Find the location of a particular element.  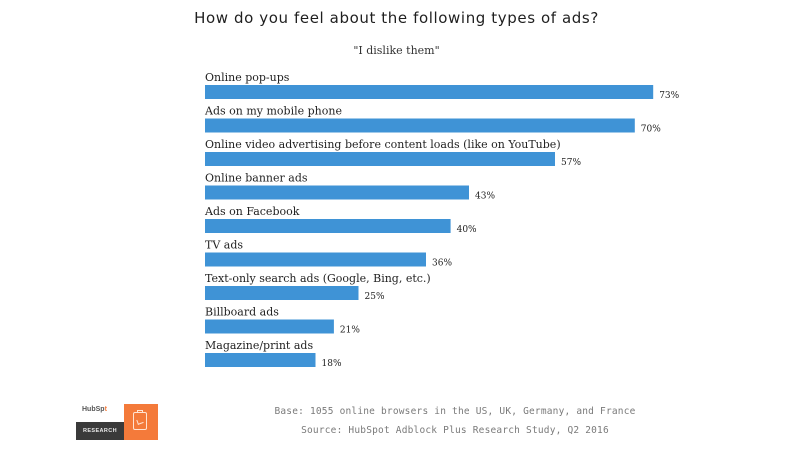

logo-brand-accent: t is located at coordinates (105, 409).